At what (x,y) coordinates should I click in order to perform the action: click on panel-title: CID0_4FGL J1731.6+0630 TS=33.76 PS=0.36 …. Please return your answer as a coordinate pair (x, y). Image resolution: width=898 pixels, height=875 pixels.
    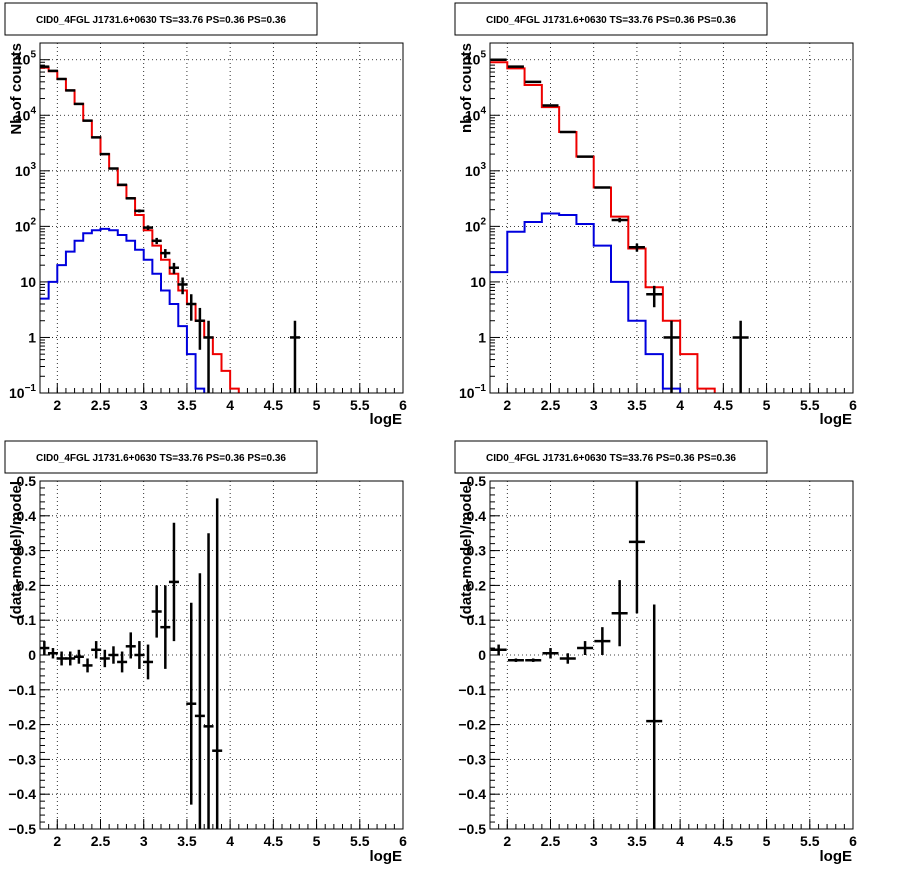
    Looking at the image, I should click on (161, 458).